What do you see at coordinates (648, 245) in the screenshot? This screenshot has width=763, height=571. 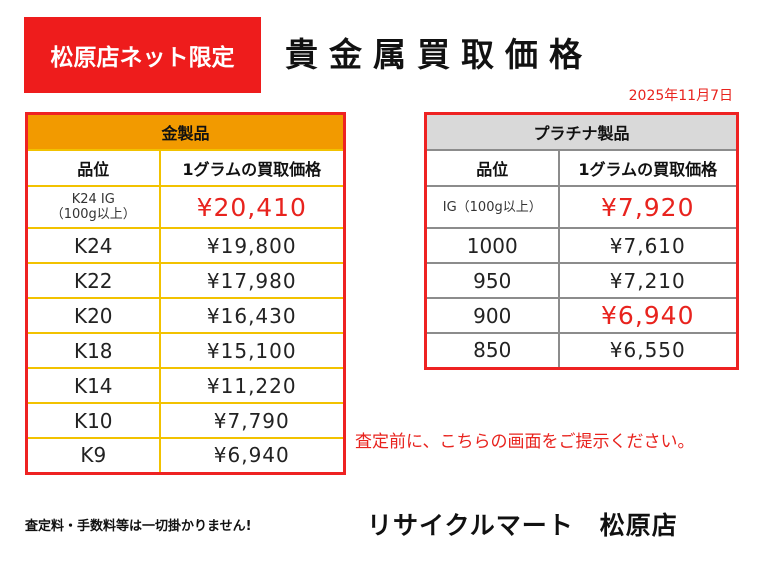 I see `platinum-price-cell: ¥7,610` at bounding box center [648, 245].